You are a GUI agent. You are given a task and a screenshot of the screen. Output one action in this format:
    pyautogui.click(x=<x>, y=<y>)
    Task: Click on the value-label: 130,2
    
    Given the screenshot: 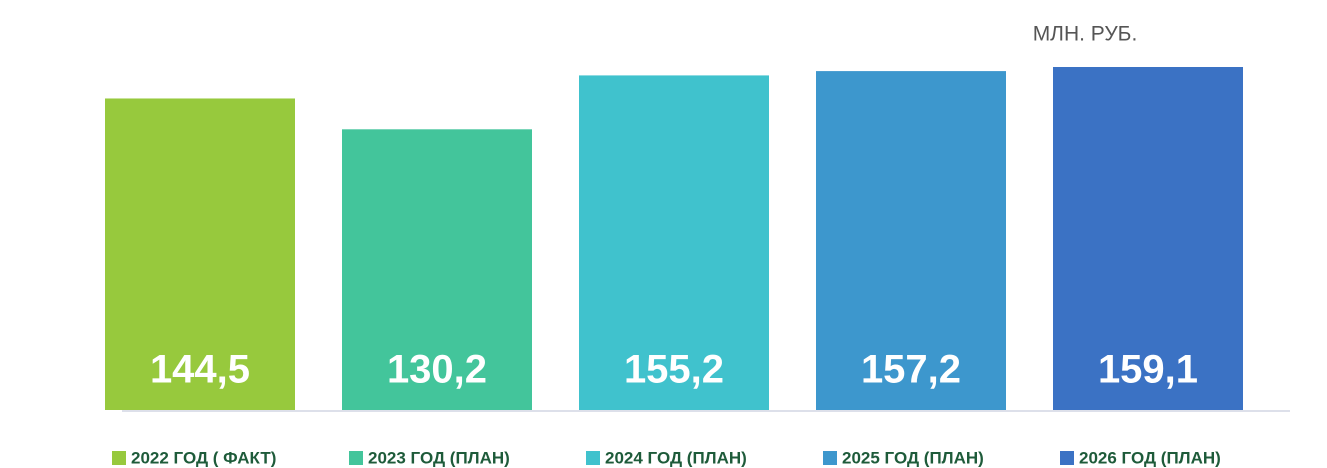 What is the action you would take?
    pyautogui.click(x=437, y=370)
    